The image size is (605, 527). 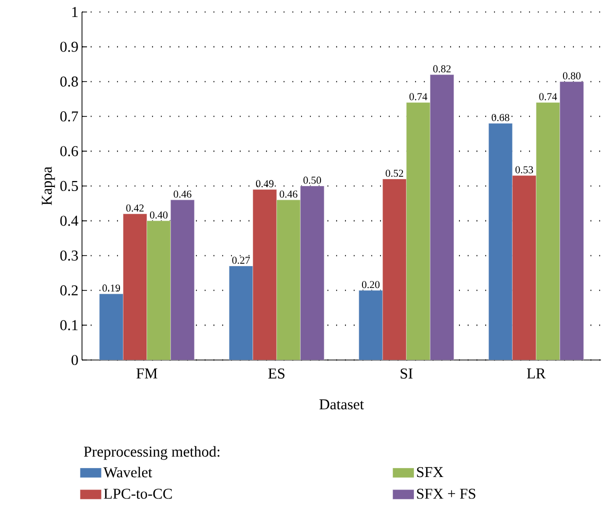 I want to click on legend-label: Wavelet, so click(x=127, y=472).